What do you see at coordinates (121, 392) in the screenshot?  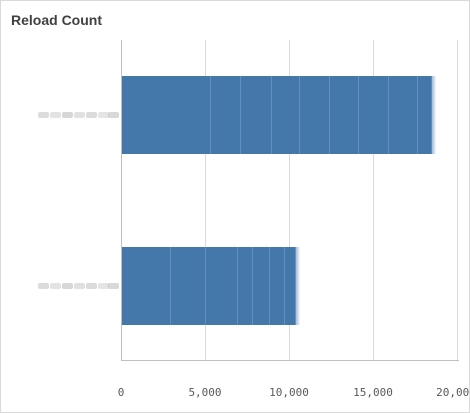 I see `x-tick-label-0: 0` at bounding box center [121, 392].